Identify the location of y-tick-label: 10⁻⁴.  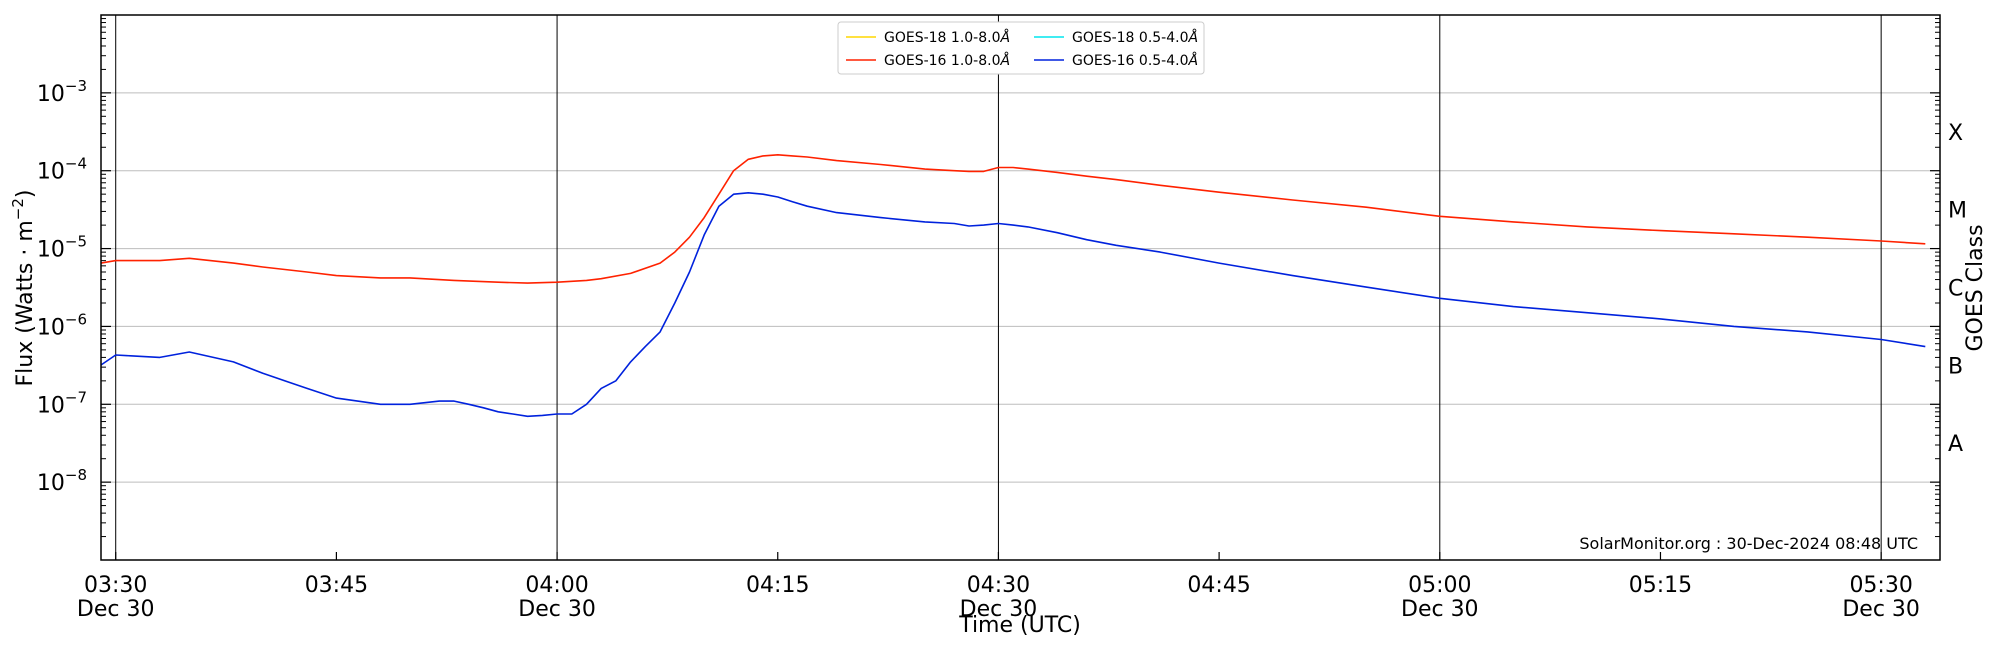
(62, 170).